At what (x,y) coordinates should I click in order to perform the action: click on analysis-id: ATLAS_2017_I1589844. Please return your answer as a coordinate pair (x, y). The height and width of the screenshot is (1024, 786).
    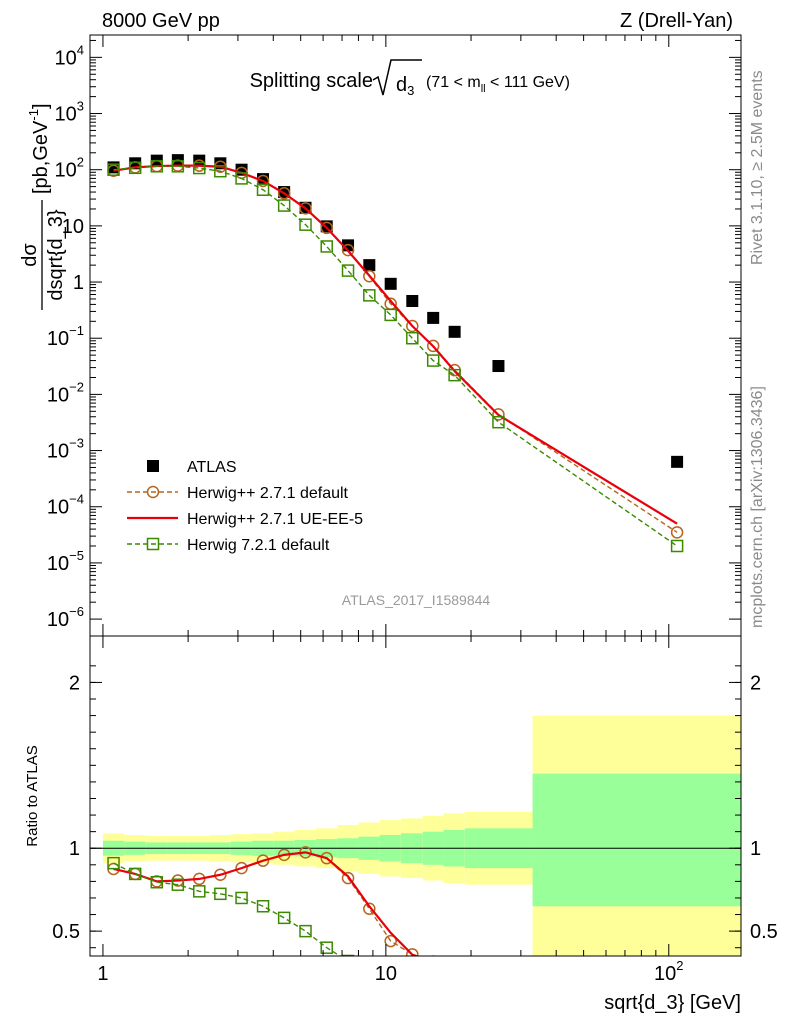
    Looking at the image, I should click on (416, 600).